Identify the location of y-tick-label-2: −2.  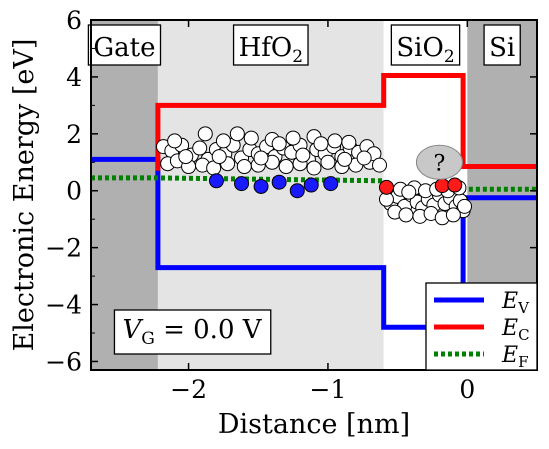
(63, 248).